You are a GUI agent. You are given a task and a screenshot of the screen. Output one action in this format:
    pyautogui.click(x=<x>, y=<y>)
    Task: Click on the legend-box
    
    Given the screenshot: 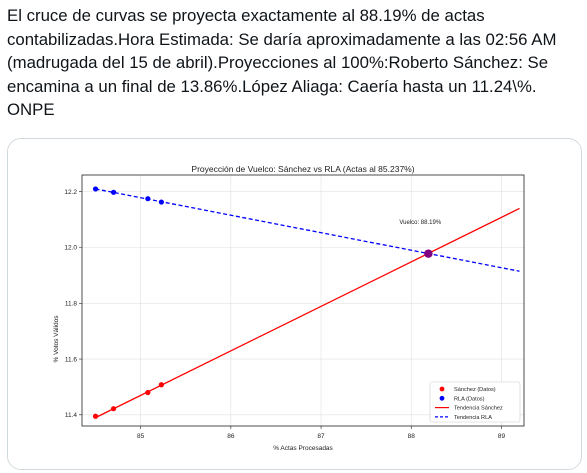 What is the action you would take?
    pyautogui.click(x=475, y=402)
    